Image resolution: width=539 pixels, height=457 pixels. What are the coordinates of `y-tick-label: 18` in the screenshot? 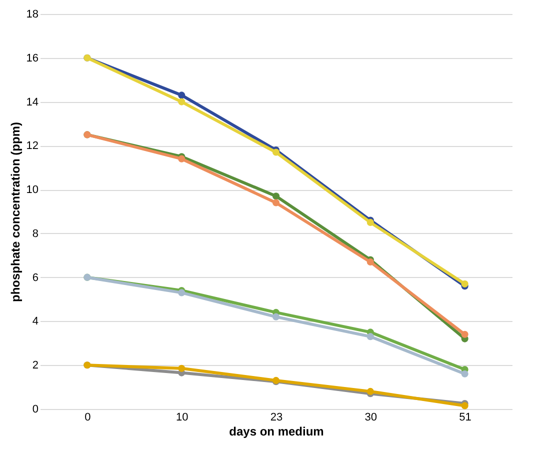 It's located at (32, 14).